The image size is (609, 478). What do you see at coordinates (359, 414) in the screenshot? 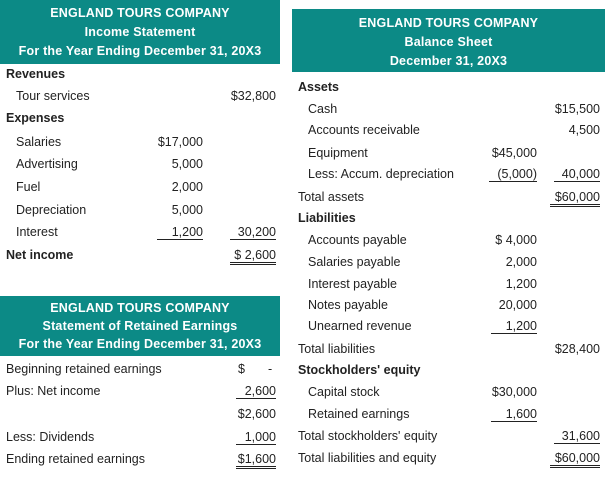
I see `retained-earnings-label: Retained earnings` at bounding box center [359, 414].